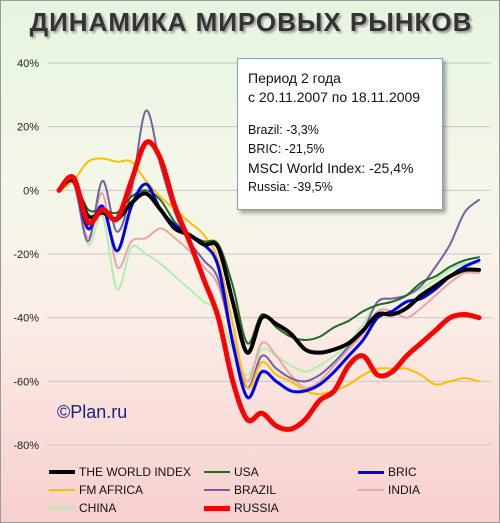  What do you see at coordinates (28, 64) in the screenshot?
I see `y-tick-label: 40%` at bounding box center [28, 64].